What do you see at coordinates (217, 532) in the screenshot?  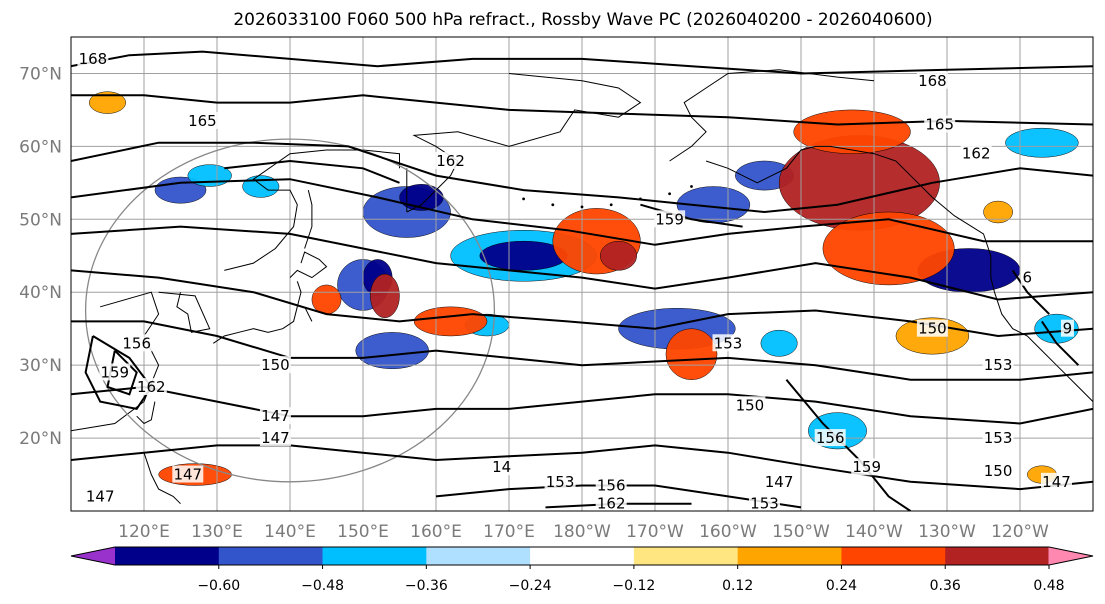 I see `x-tick-label: 130°E` at bounding box center [217, 532].